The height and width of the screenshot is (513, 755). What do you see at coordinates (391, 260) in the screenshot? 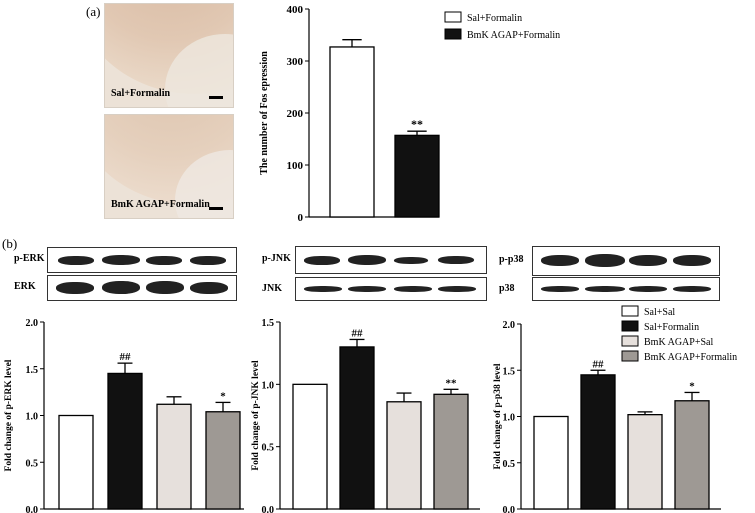
I see `blot-p-jnk` at bounding box center [391, 260].